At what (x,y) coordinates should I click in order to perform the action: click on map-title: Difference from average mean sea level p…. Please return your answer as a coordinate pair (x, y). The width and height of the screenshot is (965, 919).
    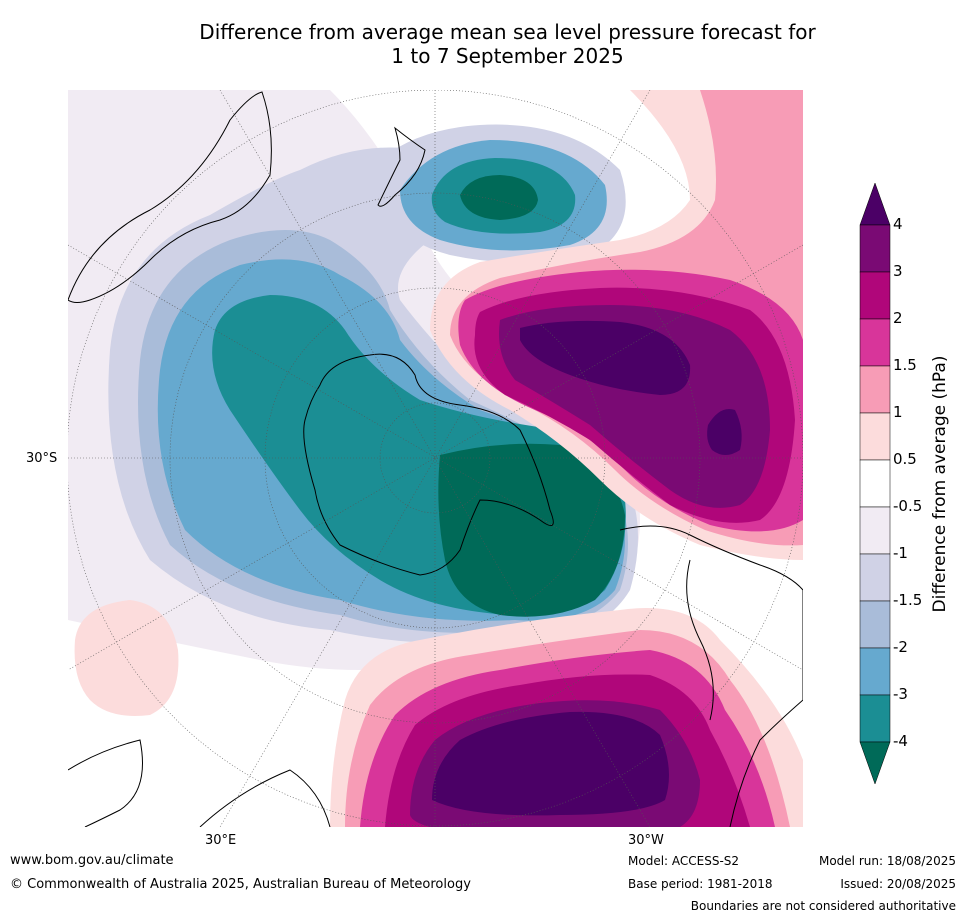
    Looking at the image, I should click on (507, 44).